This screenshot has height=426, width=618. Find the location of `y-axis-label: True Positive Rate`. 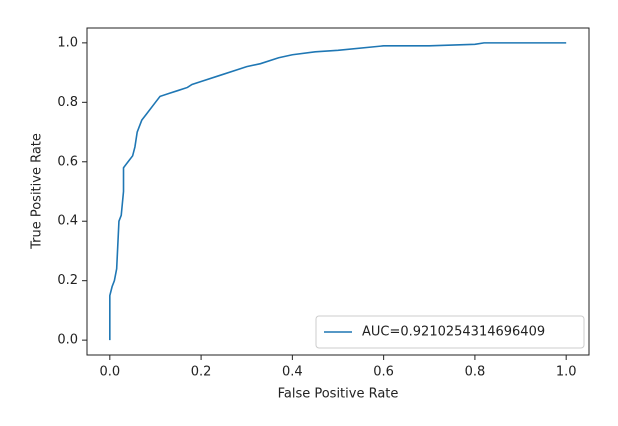

y-axis-label: True Positive Rate is located at coordinates (37, 191).